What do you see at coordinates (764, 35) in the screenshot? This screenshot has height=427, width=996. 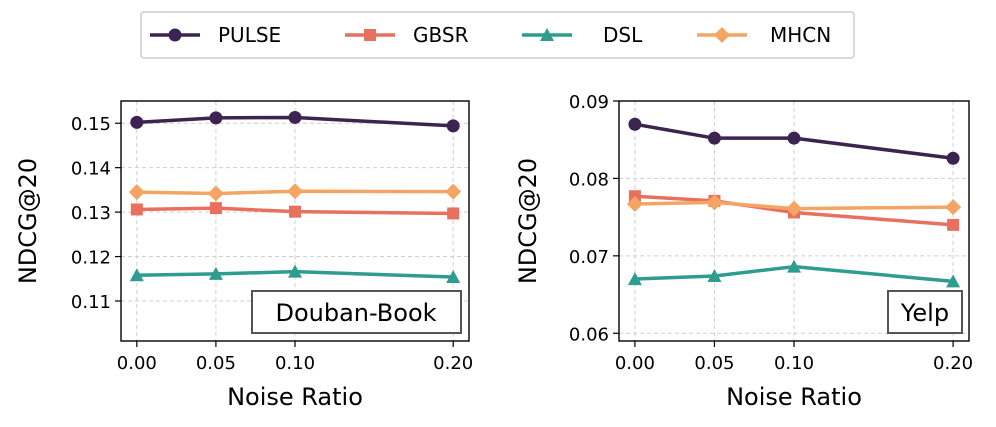 I see `legend-entry-mhcn: MHCN` at bounding box center [764, 35].